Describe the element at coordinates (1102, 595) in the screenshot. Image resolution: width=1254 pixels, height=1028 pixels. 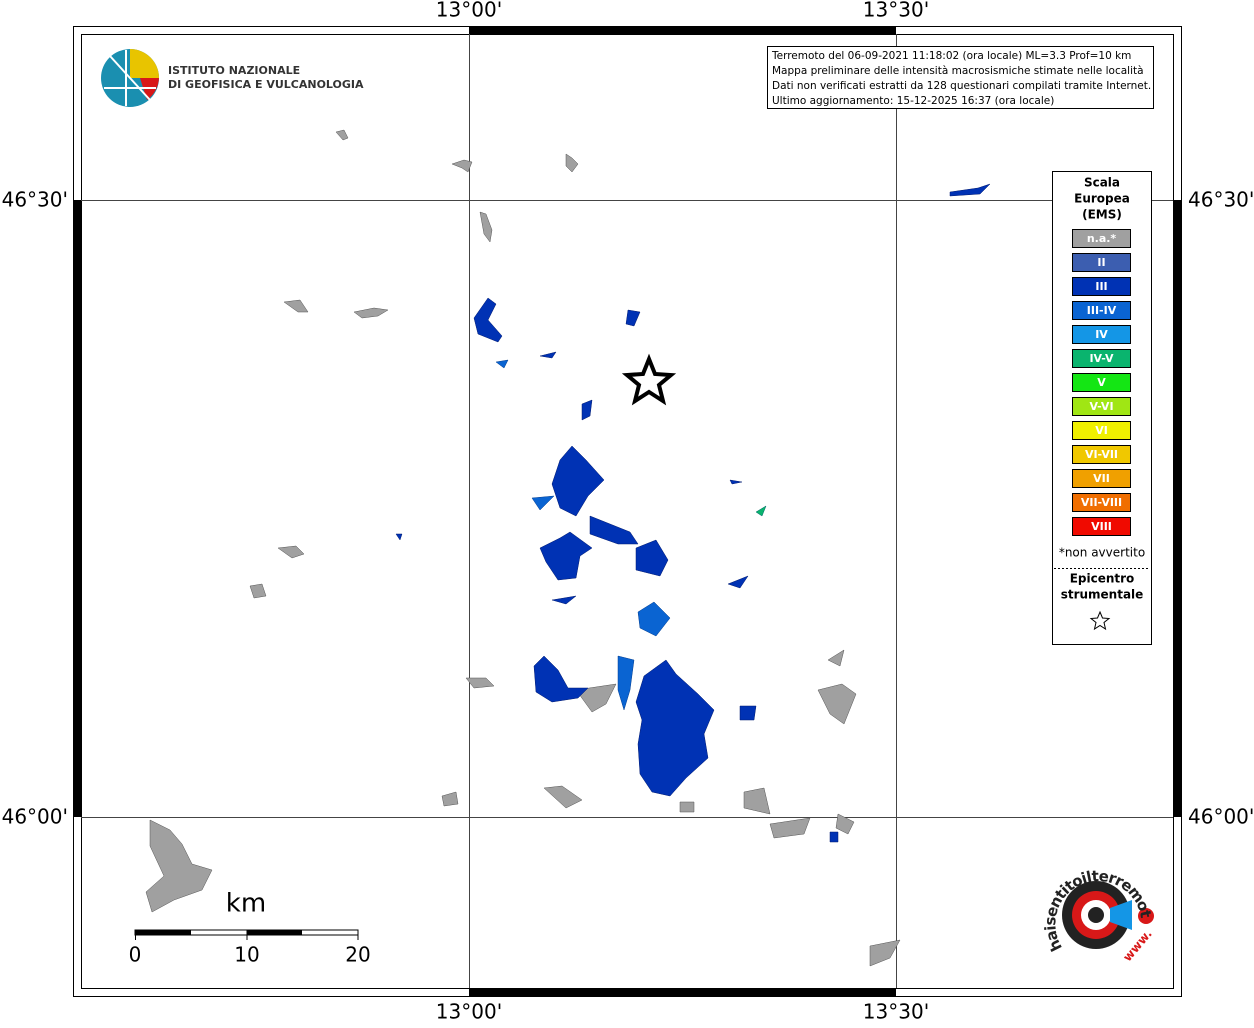
I see `legend-epicenter: strumentale` at that location.